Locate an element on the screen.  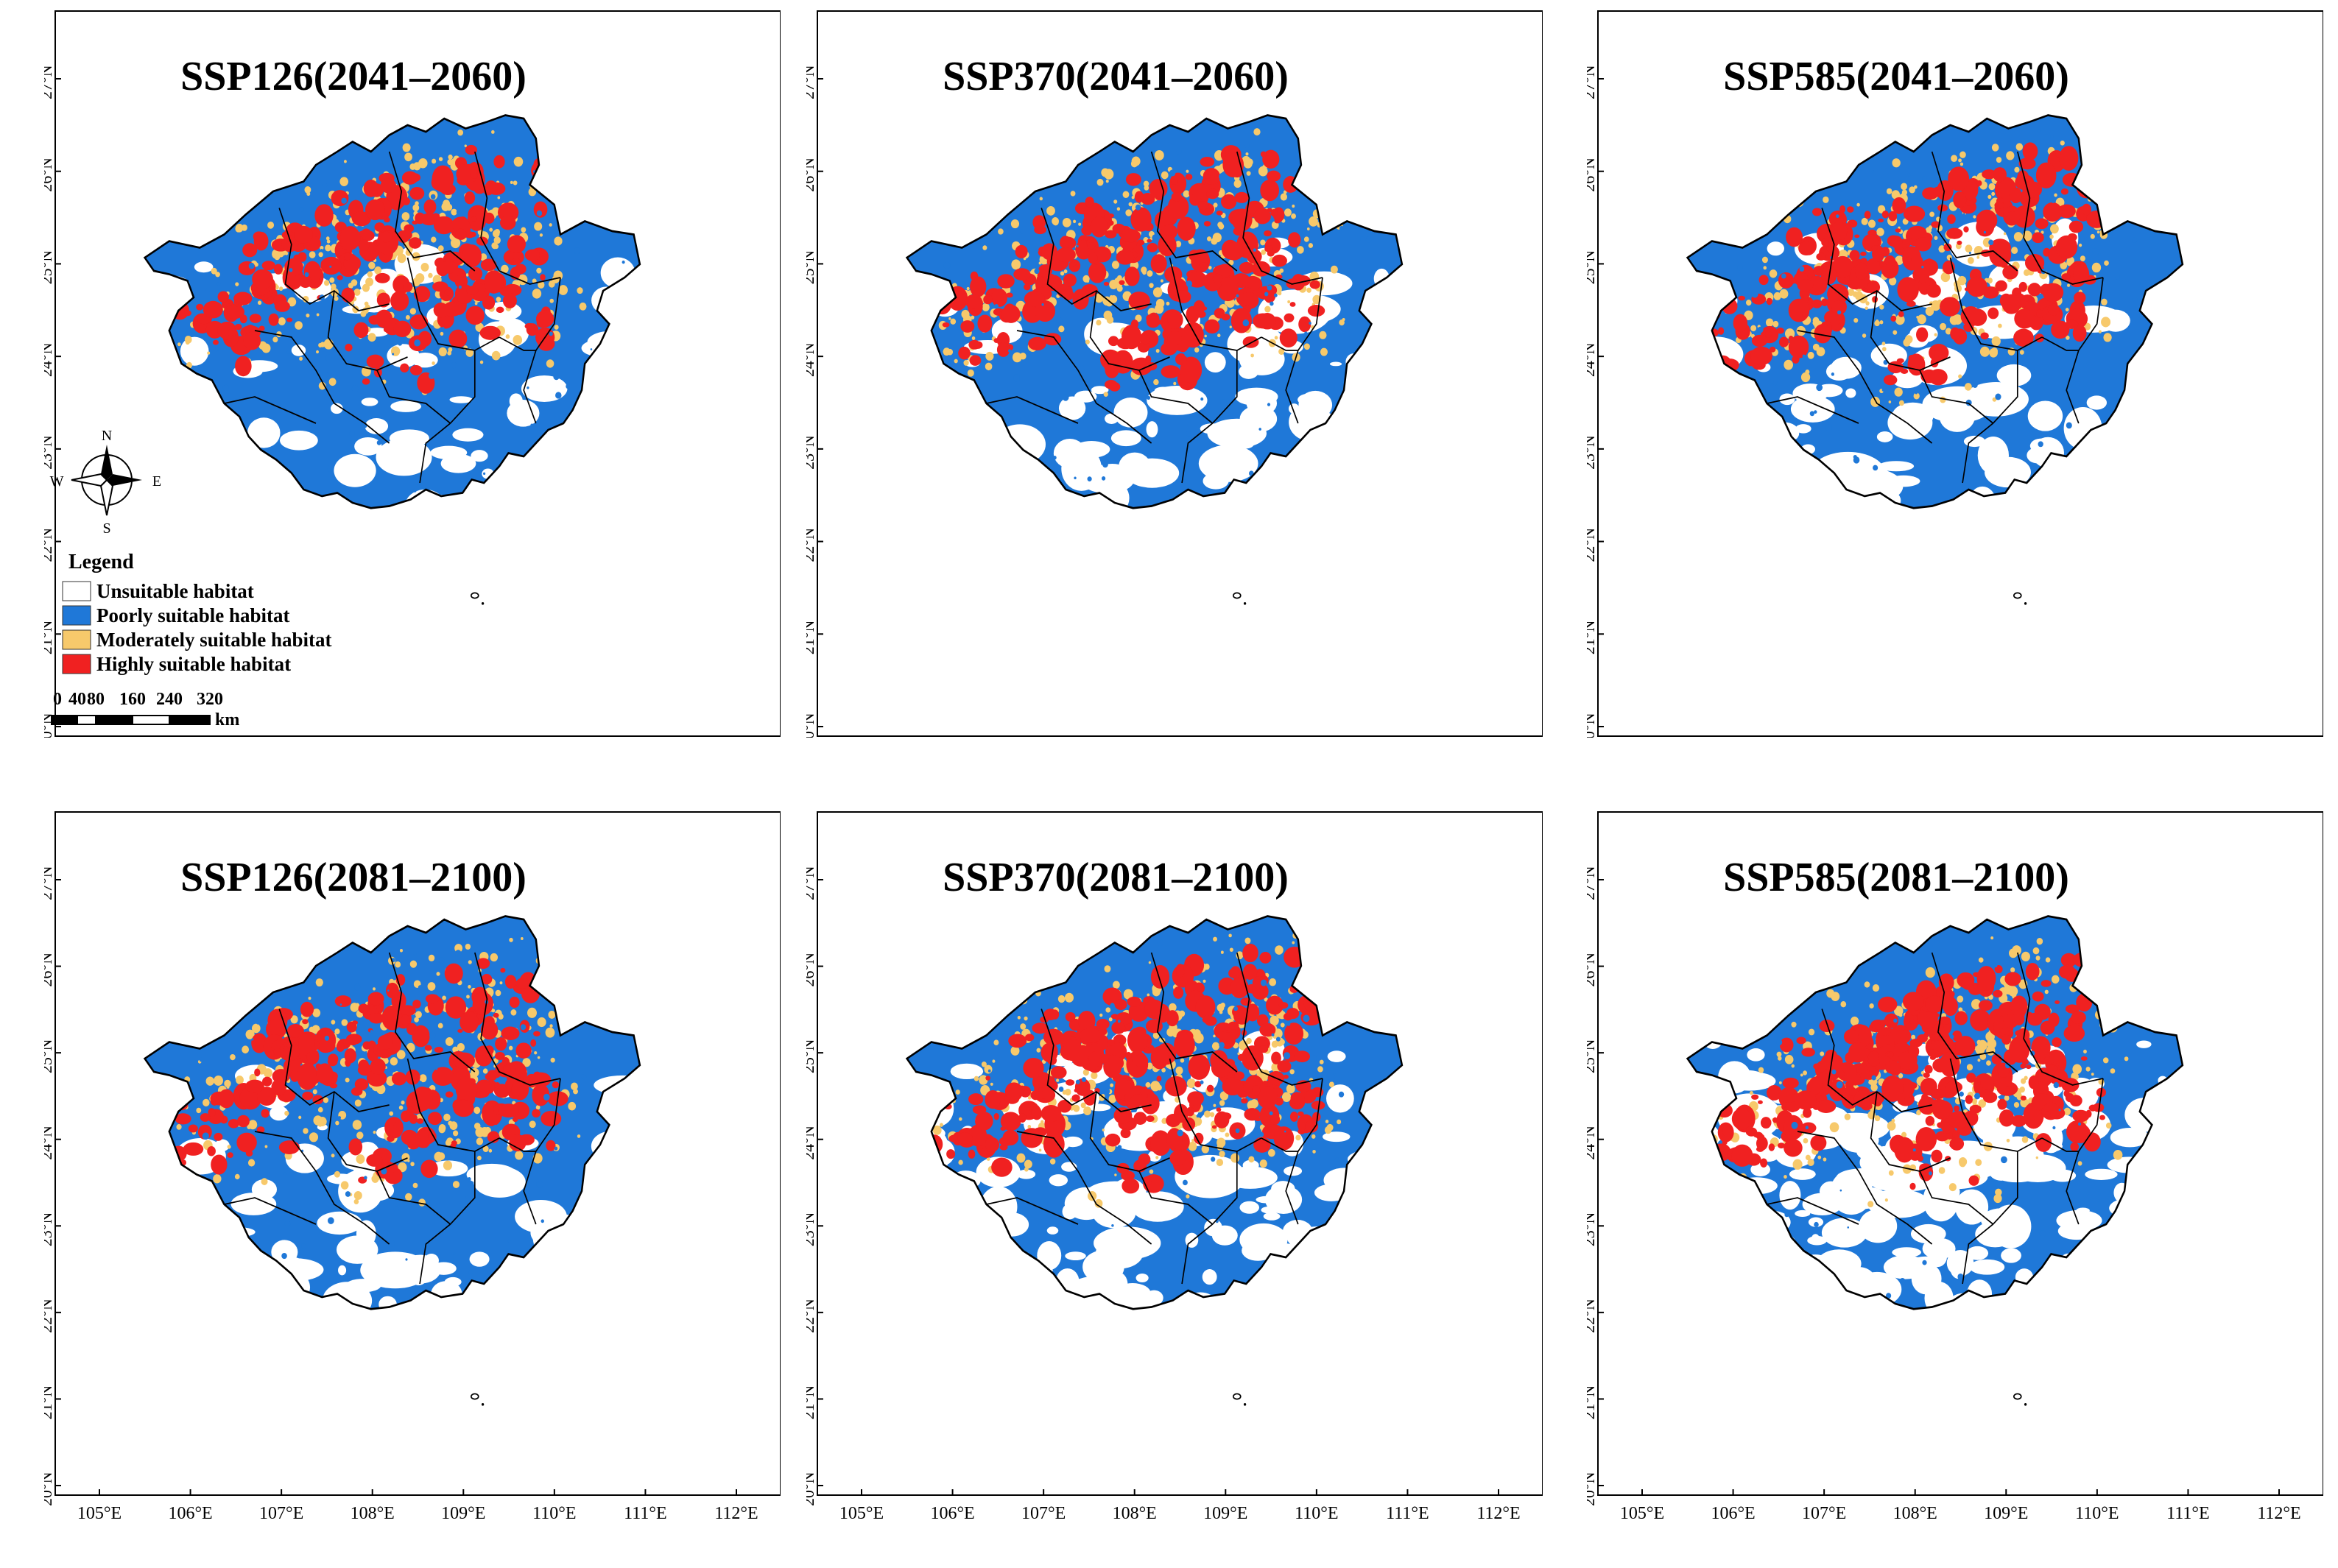
longitude-label: 105°E is located at coordinates (99, 1513).